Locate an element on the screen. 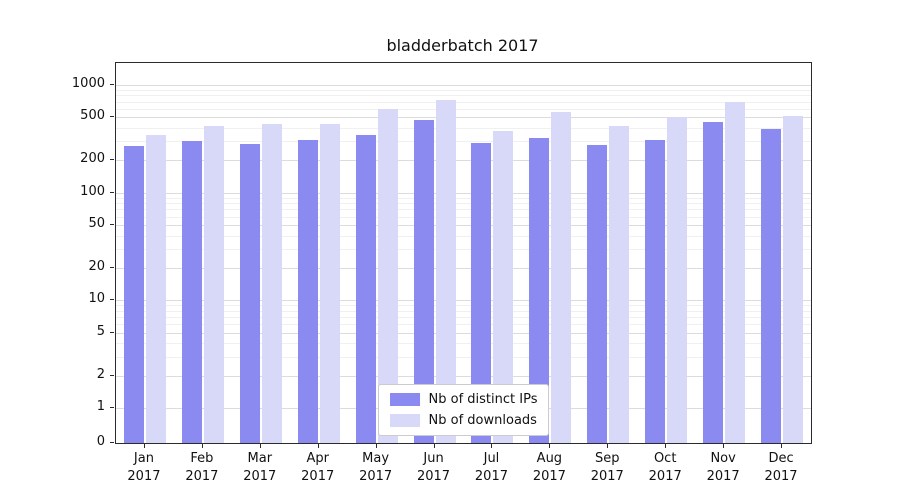  x-tick-label-line: Nov is located at coordinates (723, 458).